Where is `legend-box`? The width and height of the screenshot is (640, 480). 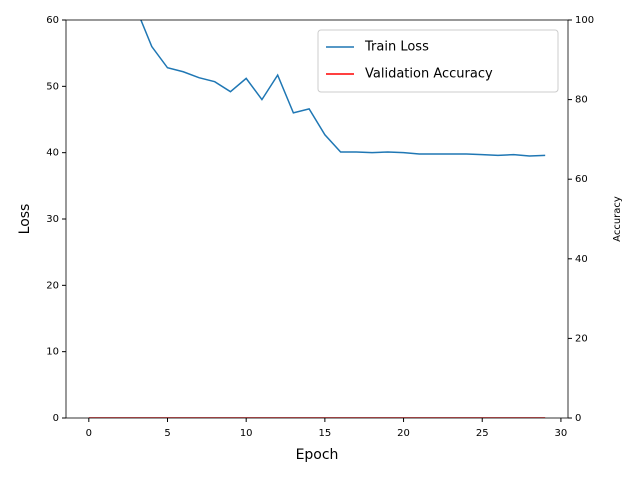
legend-box is located at coordinates (438, 61).